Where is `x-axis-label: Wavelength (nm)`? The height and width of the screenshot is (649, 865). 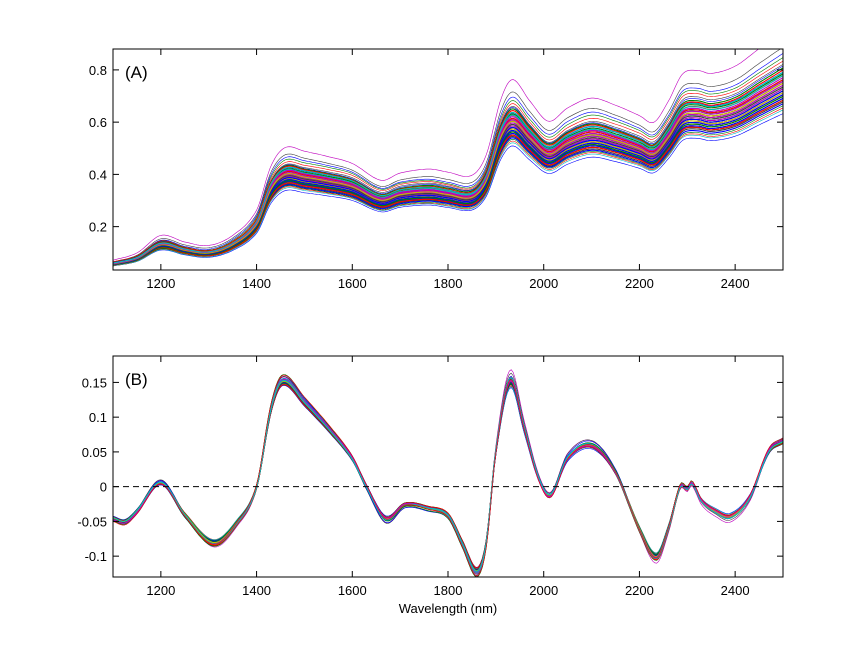
x-axis-label: Wavelength (nm) is located at coordinates (448, 608).